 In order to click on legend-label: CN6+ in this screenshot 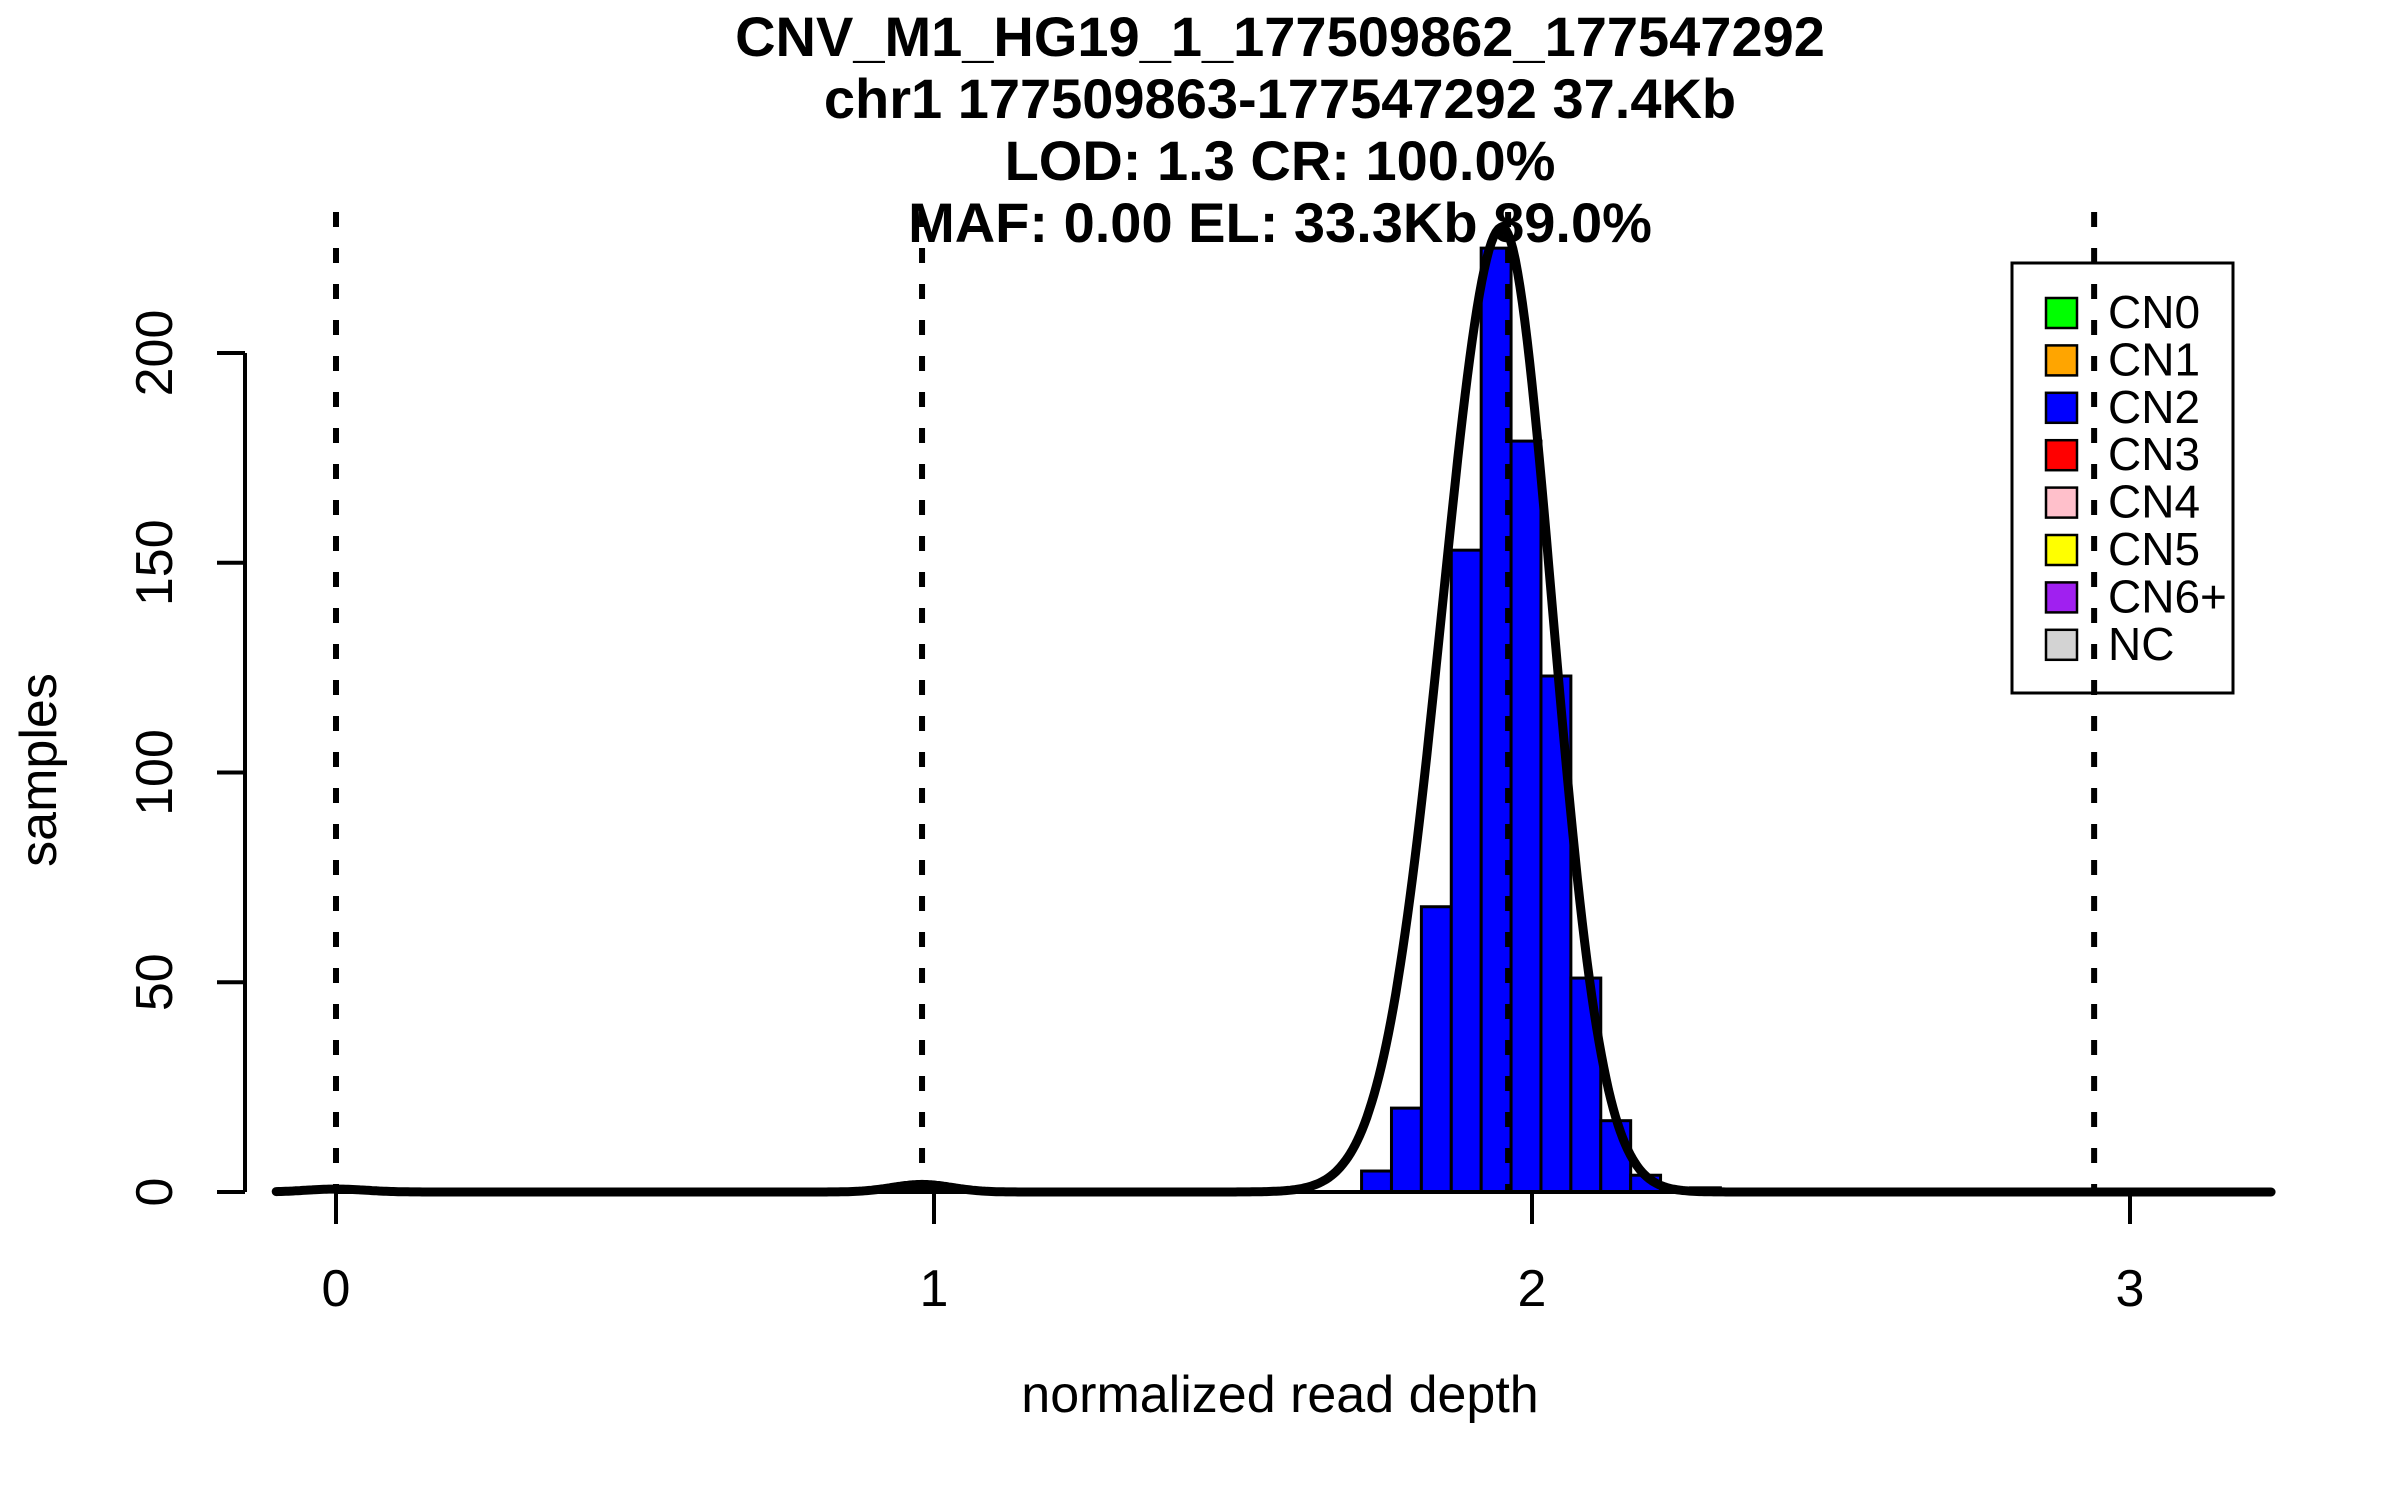, I will do `click(2167, 596)`.